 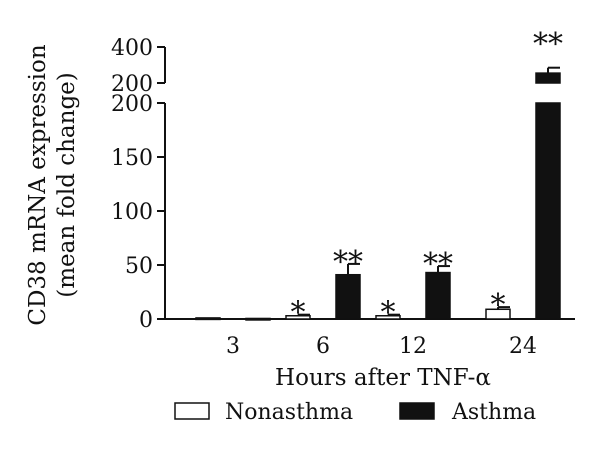 I want to click on y-tick-label: 50, so click(x=139, y=266).